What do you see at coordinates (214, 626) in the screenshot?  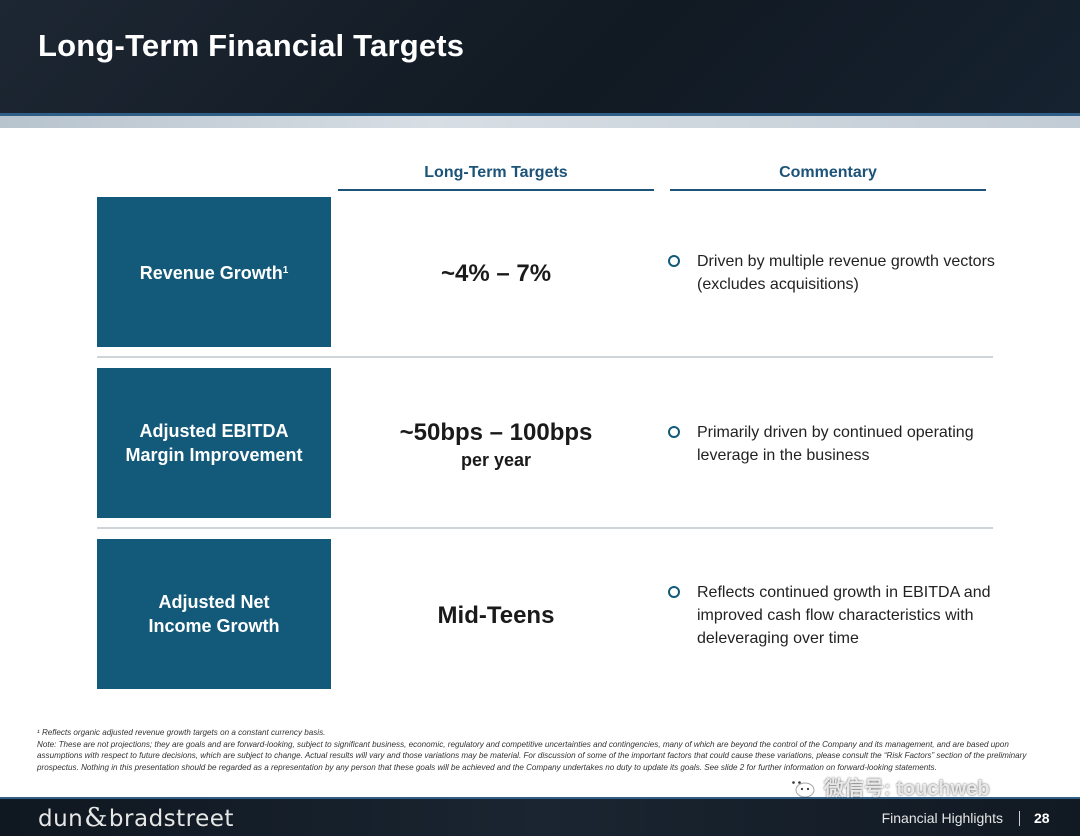 I see `metric-label-line-2: Income Growth` at bounding box center [214, 626].